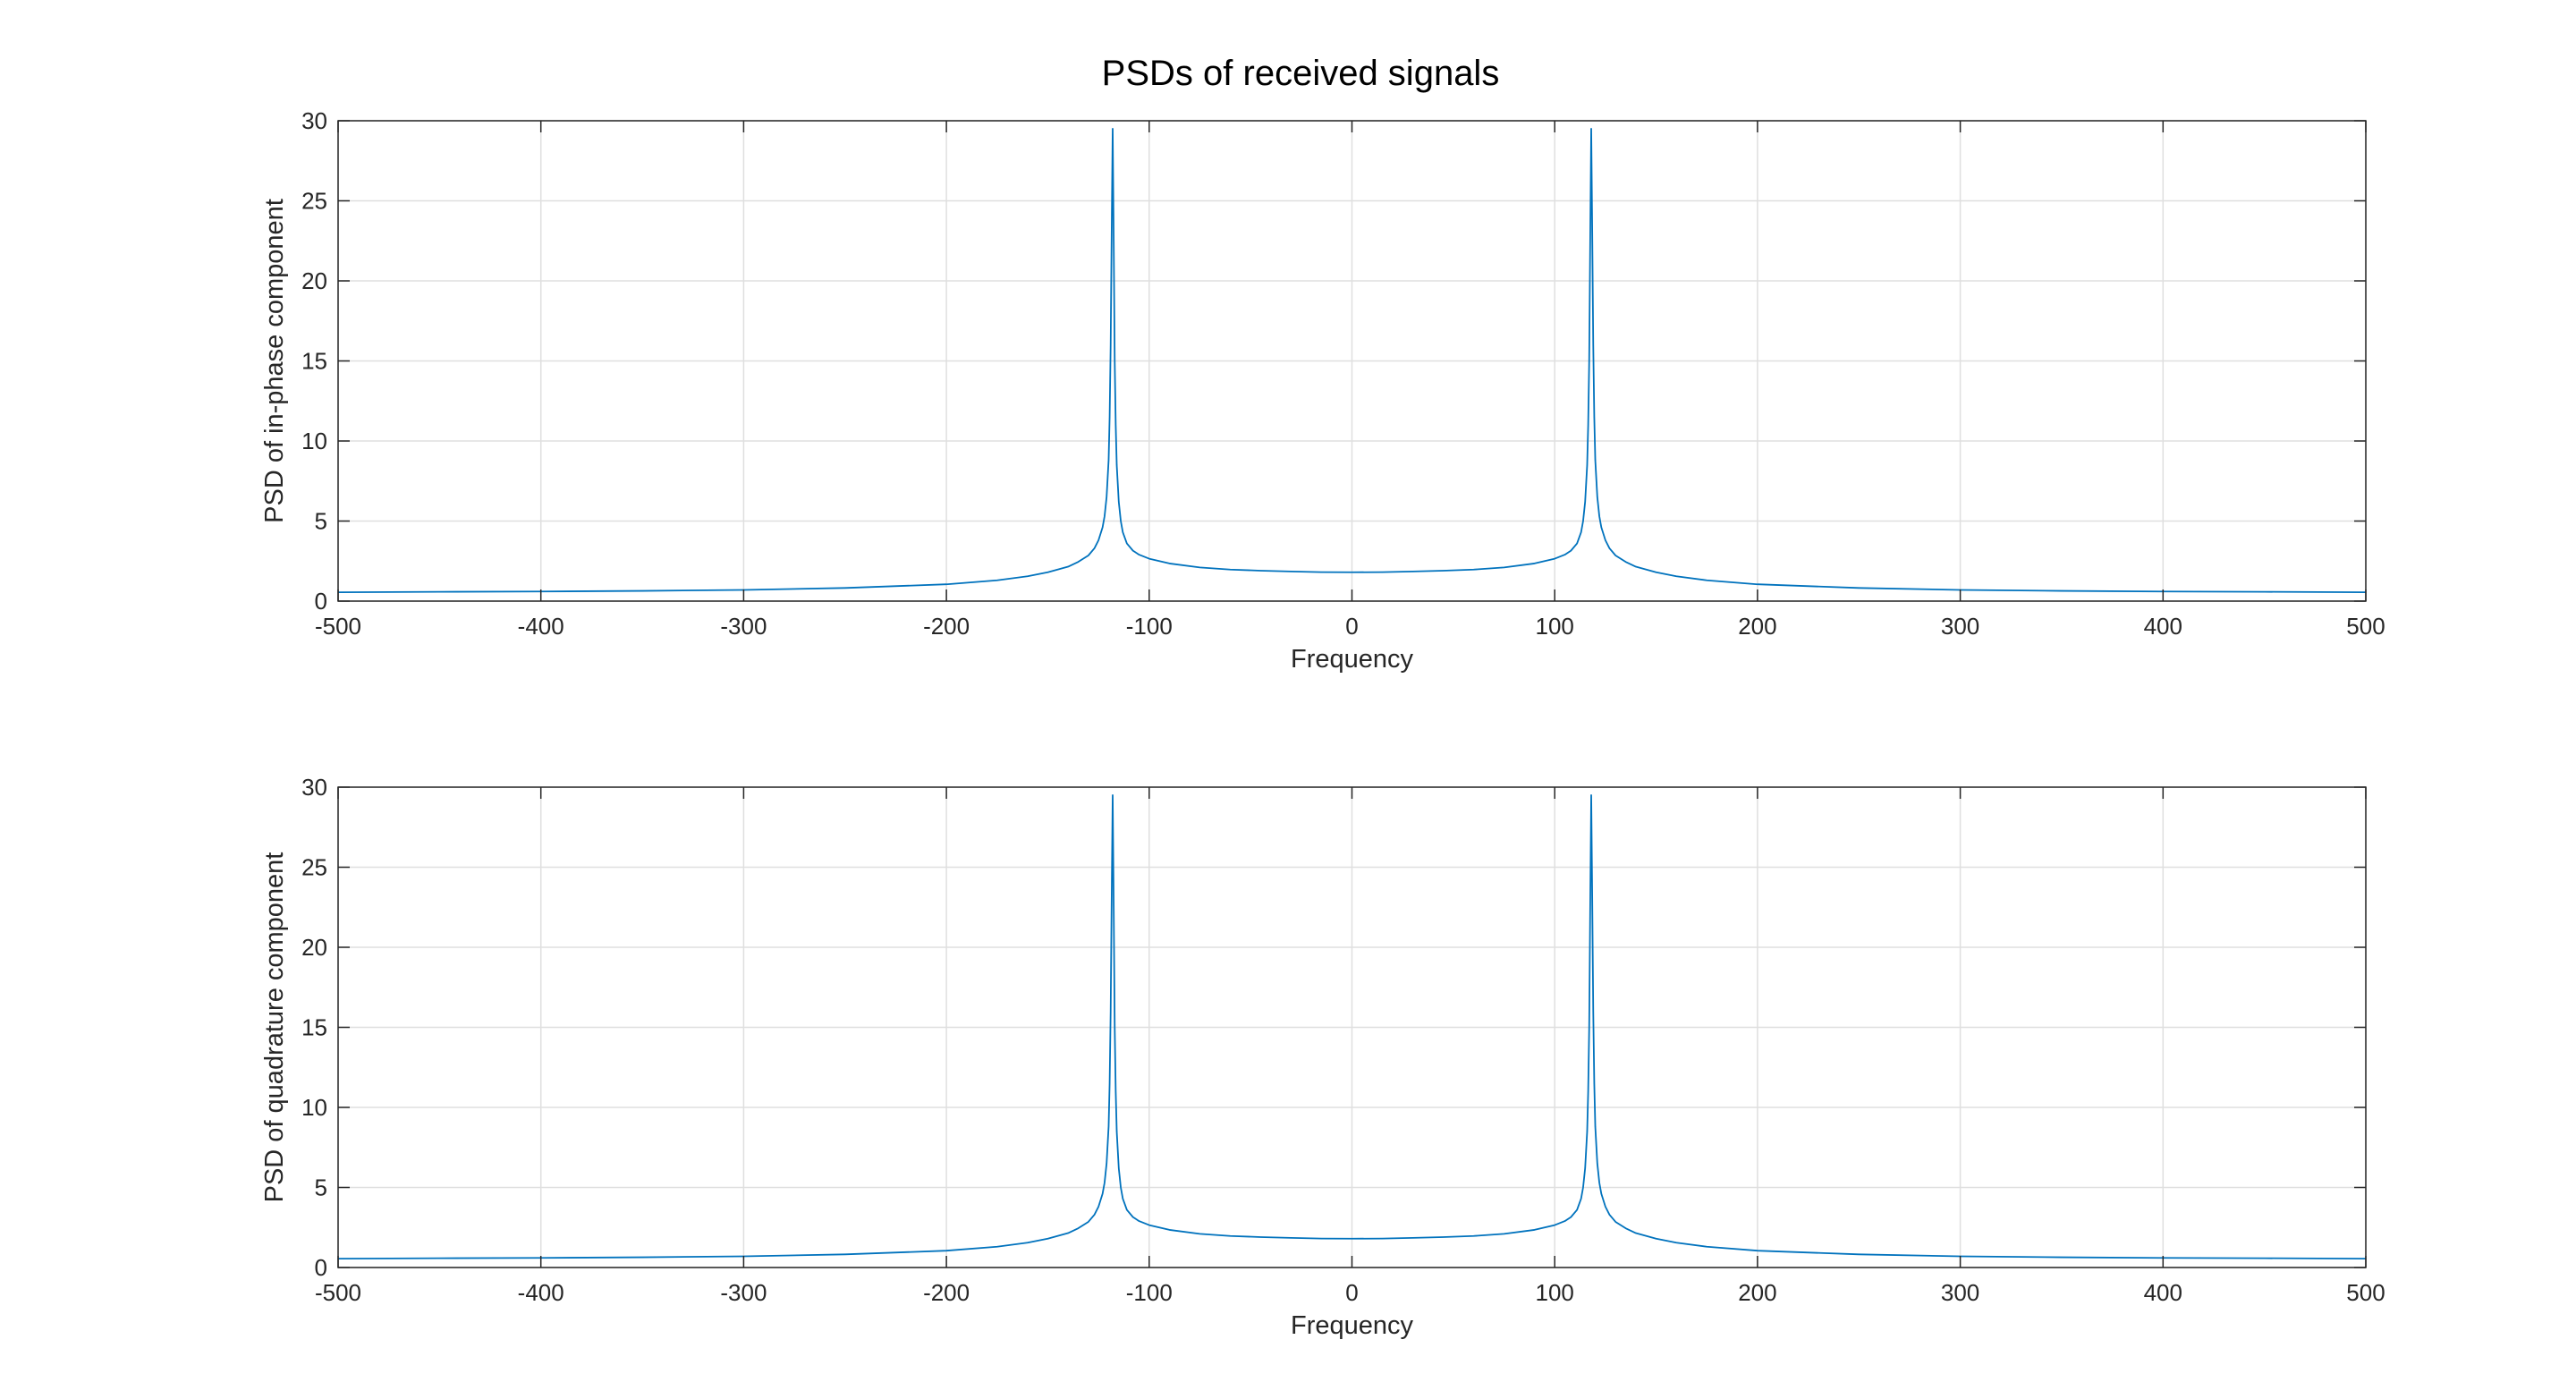 The image size is (2576, 1399). Describe the element at coordinates (274, 361) in the screenshot. I see `y-axis-label: PSD of in-phase component` at that location.